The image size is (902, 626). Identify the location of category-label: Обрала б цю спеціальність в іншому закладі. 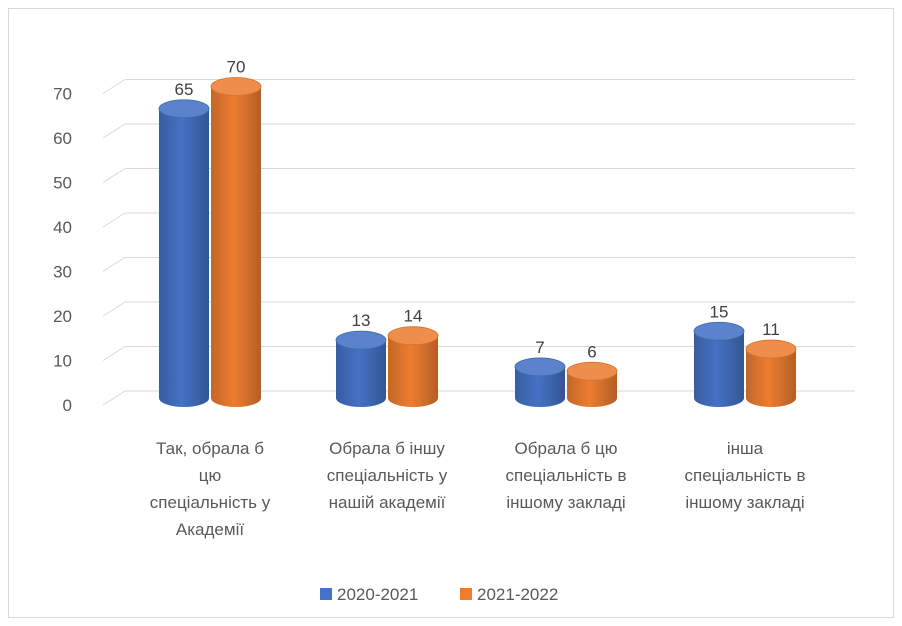
(566, 475).